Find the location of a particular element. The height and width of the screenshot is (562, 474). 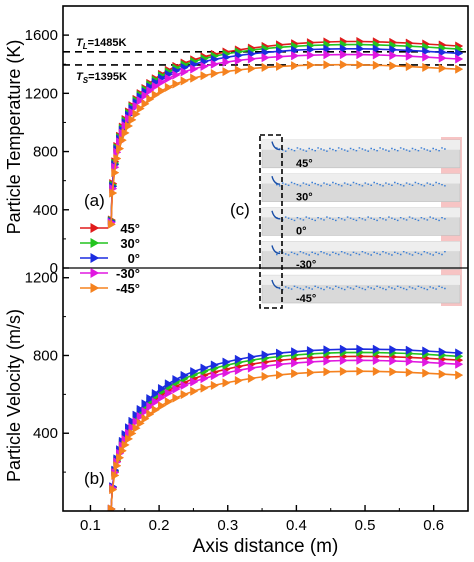

y-tick-label-temperature-0: 0 is located at coordinates (54, 268).